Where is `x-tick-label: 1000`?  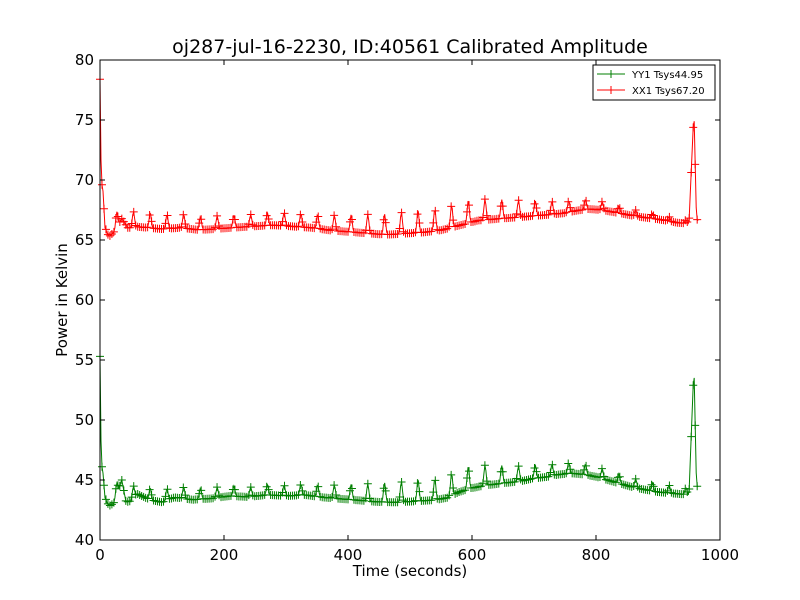 x-tick-label: 1000 is located at coordinates (720, 555).